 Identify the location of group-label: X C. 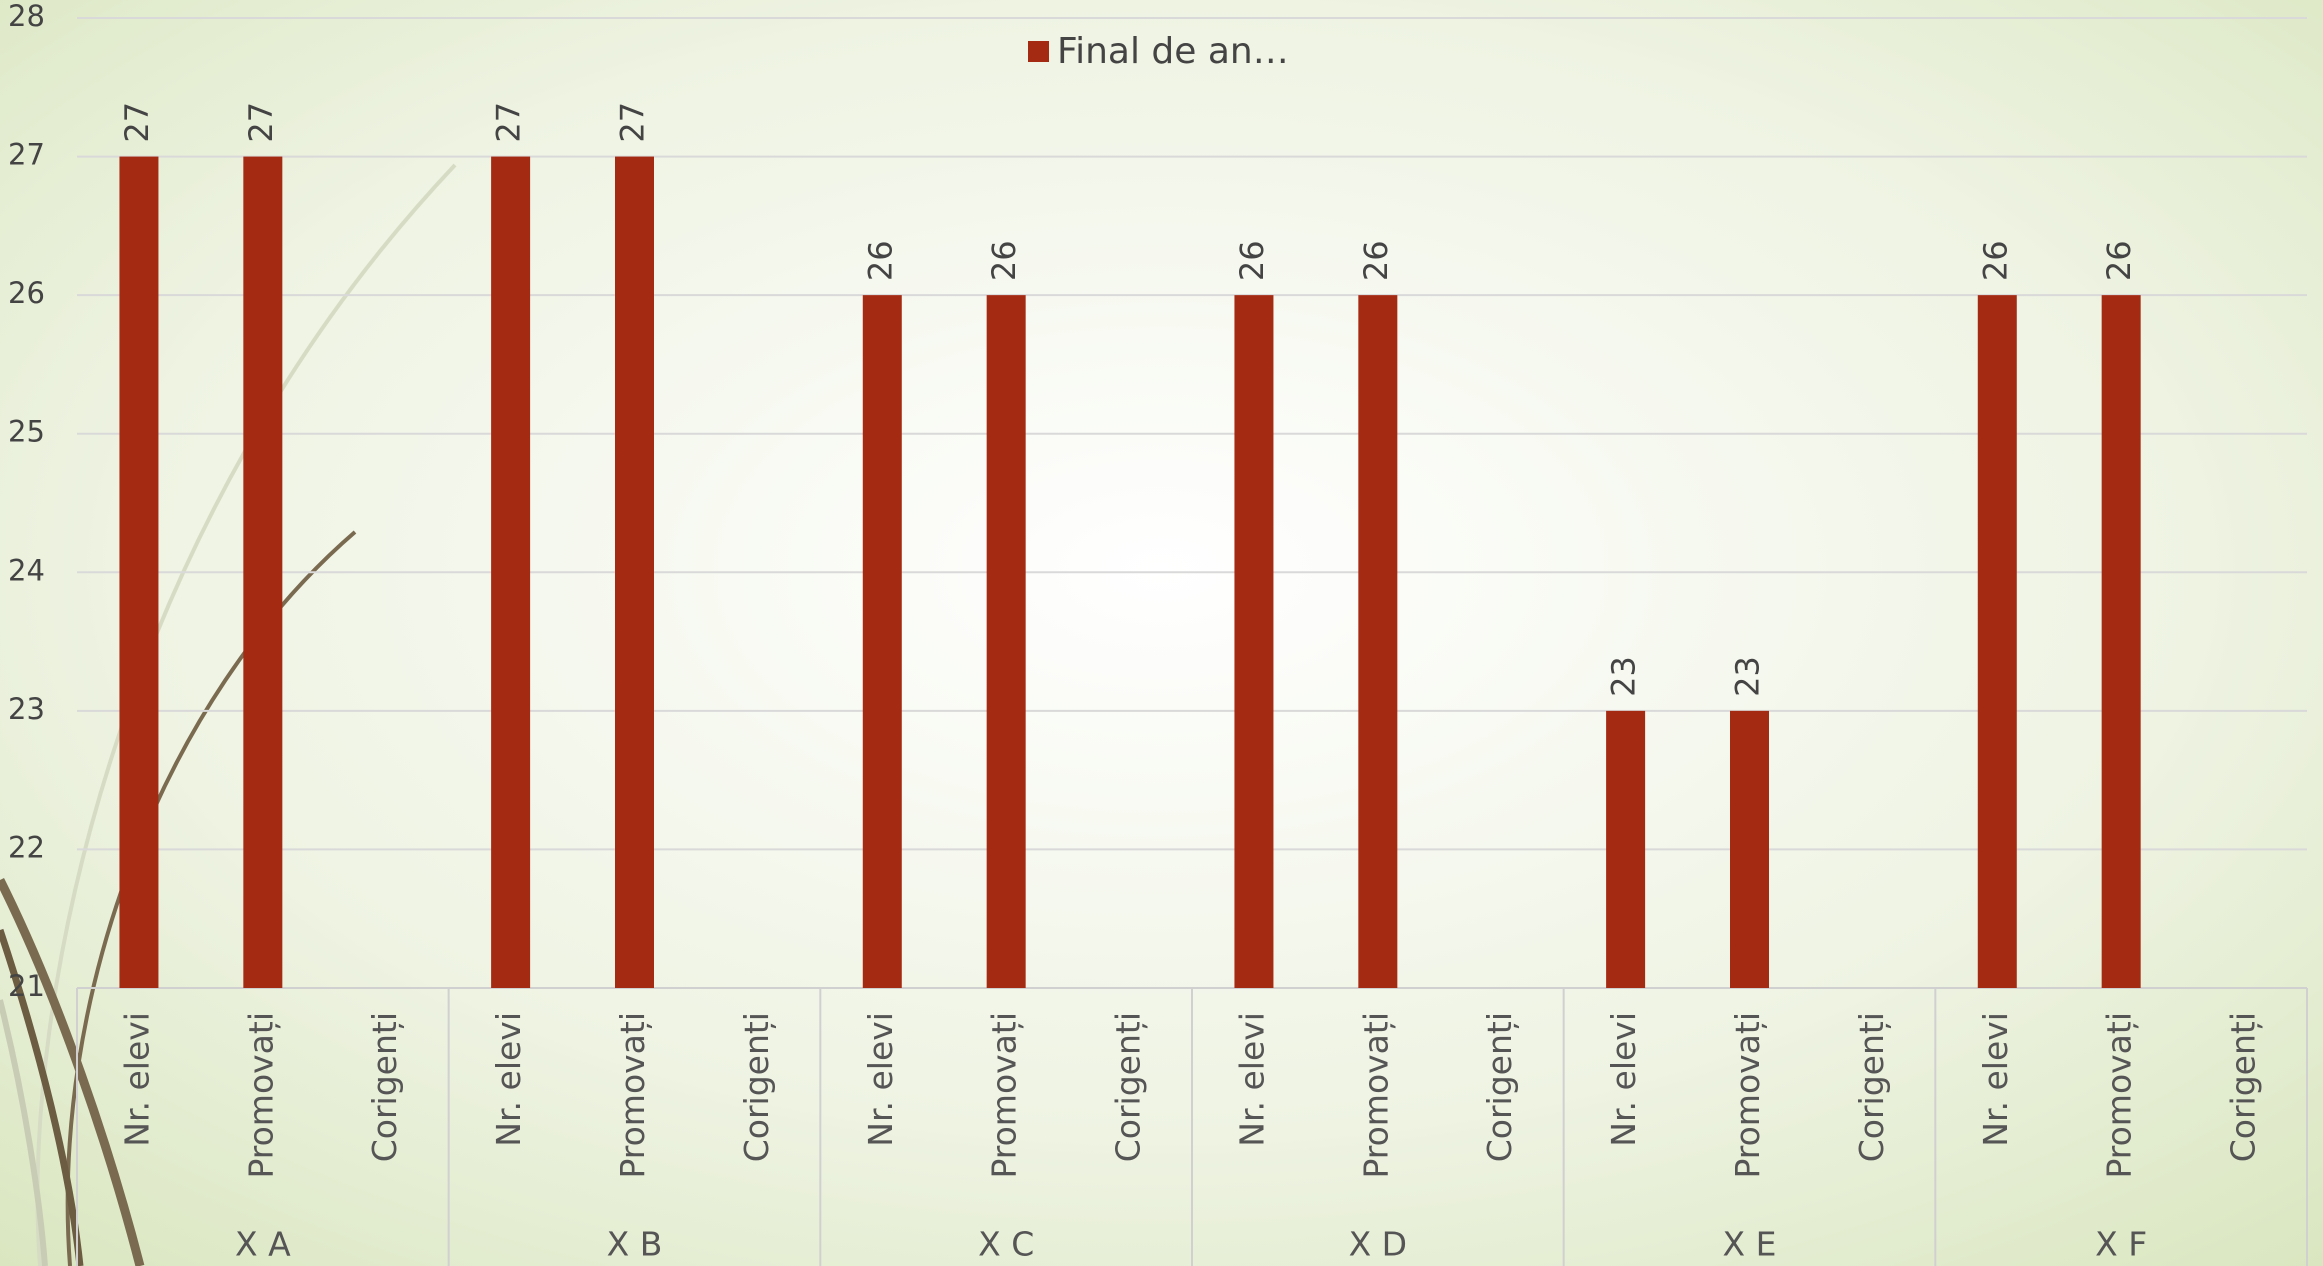
(1006, 1244).